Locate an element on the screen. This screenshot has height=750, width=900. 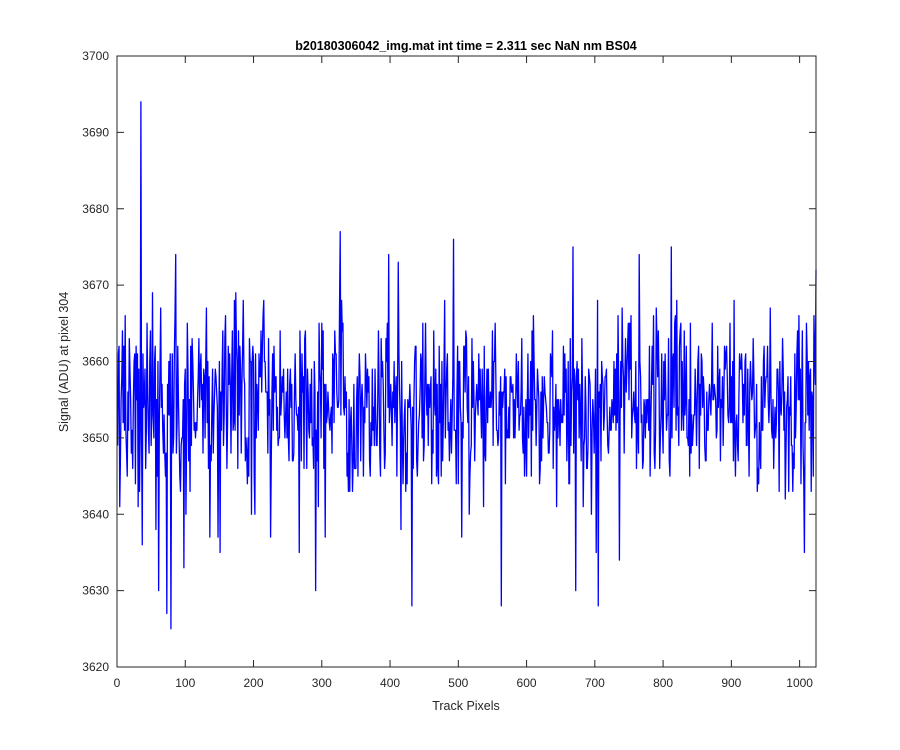
x-tick-label: 600 is located at coordinates (527, 683).